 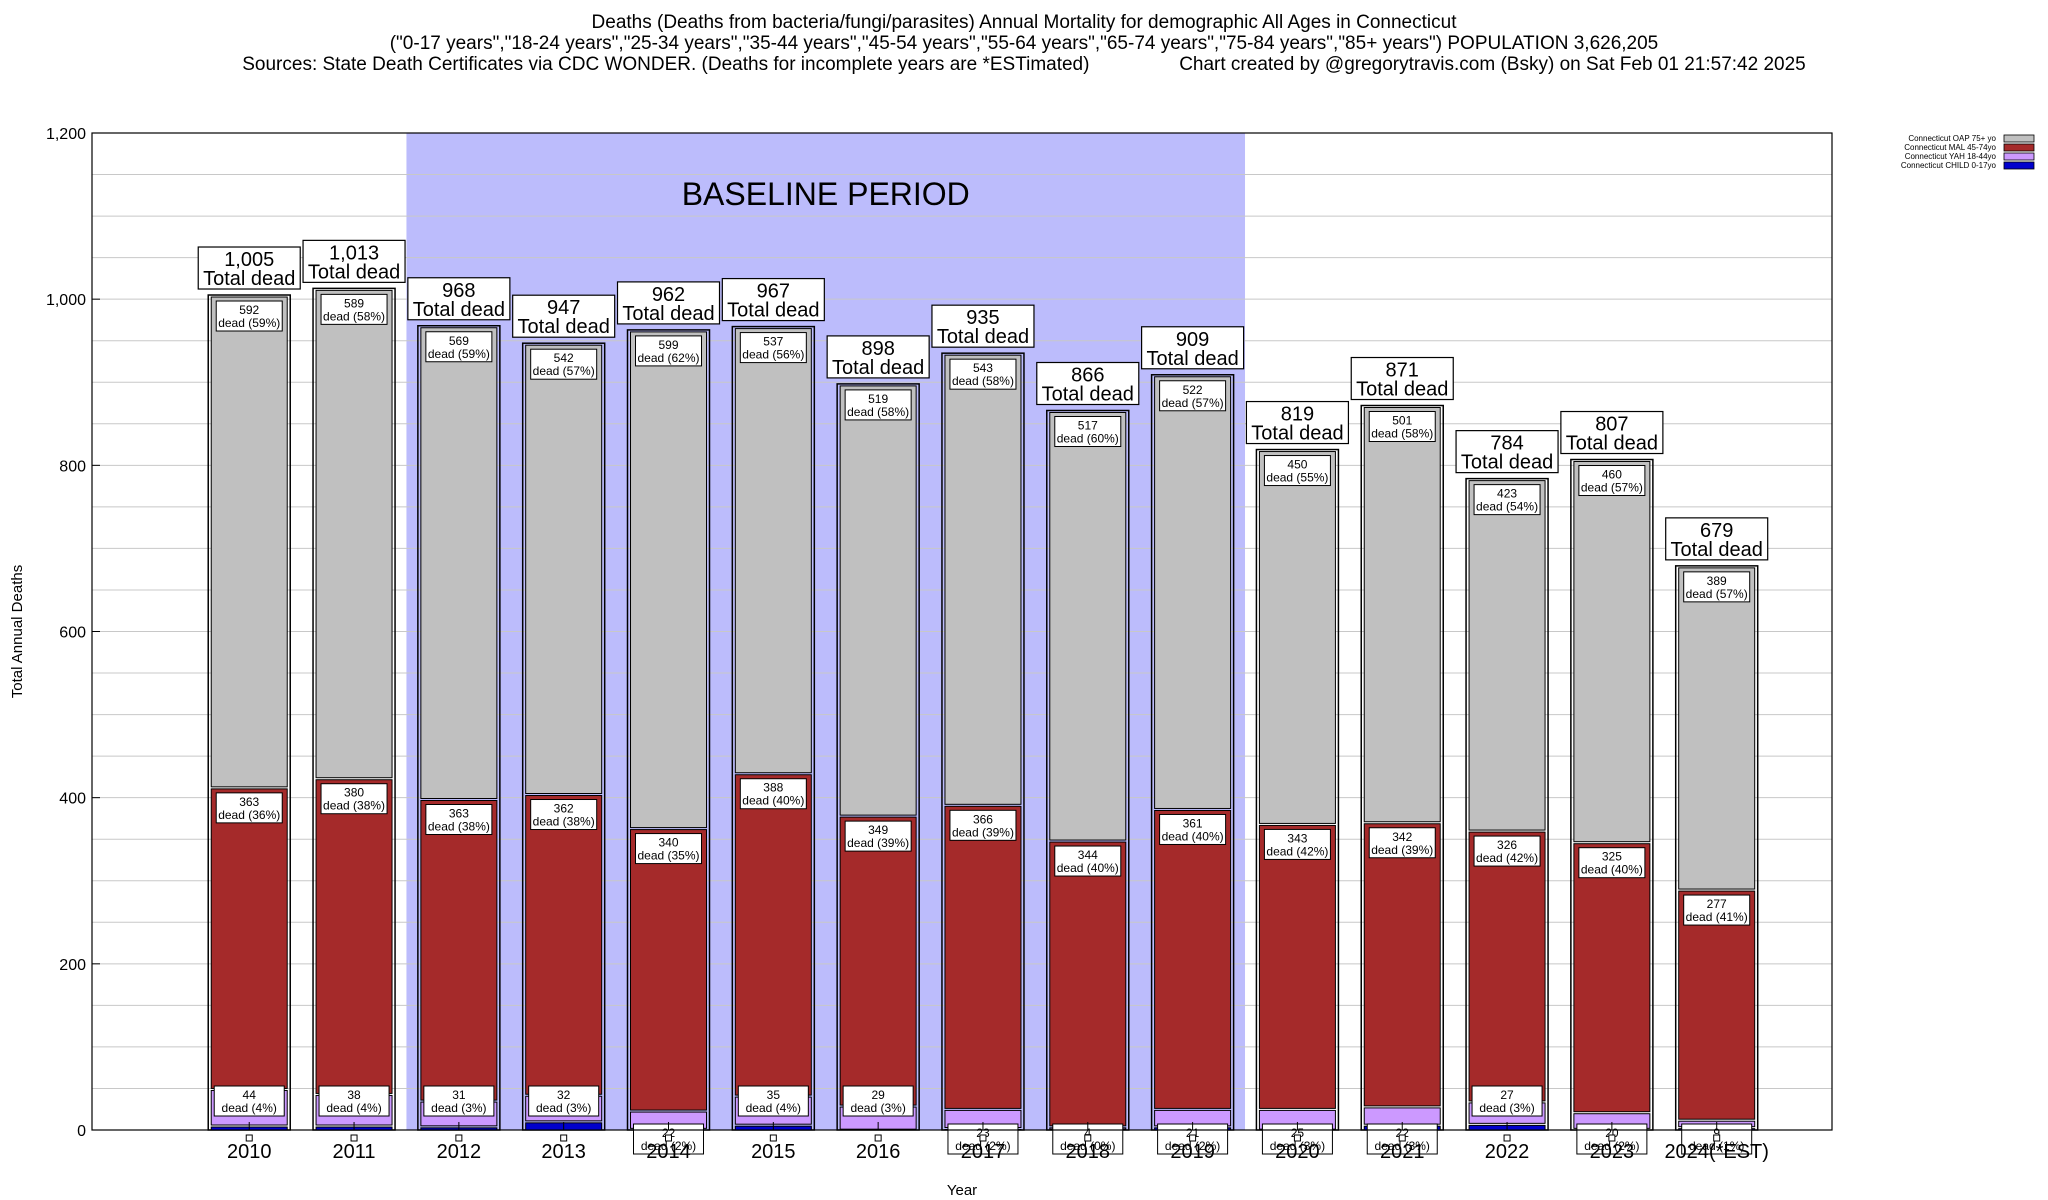 What do you see at coordinates (1612, 475) in the screenshot?
I see `segment-value-label-oap: 460` at bounding box center [1612, 475].